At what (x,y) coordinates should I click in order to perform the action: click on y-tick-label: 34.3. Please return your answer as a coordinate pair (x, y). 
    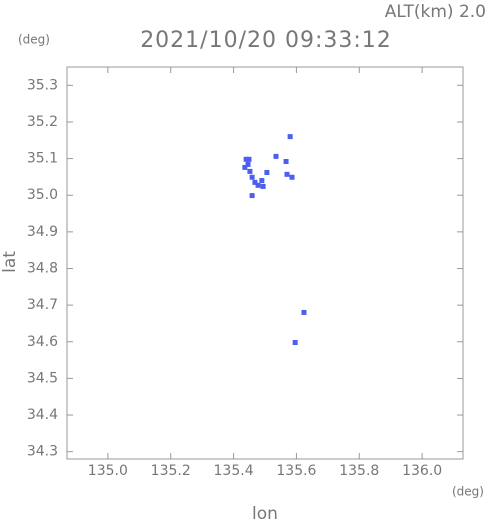
    Looking at the image, I should click on (42, 452).